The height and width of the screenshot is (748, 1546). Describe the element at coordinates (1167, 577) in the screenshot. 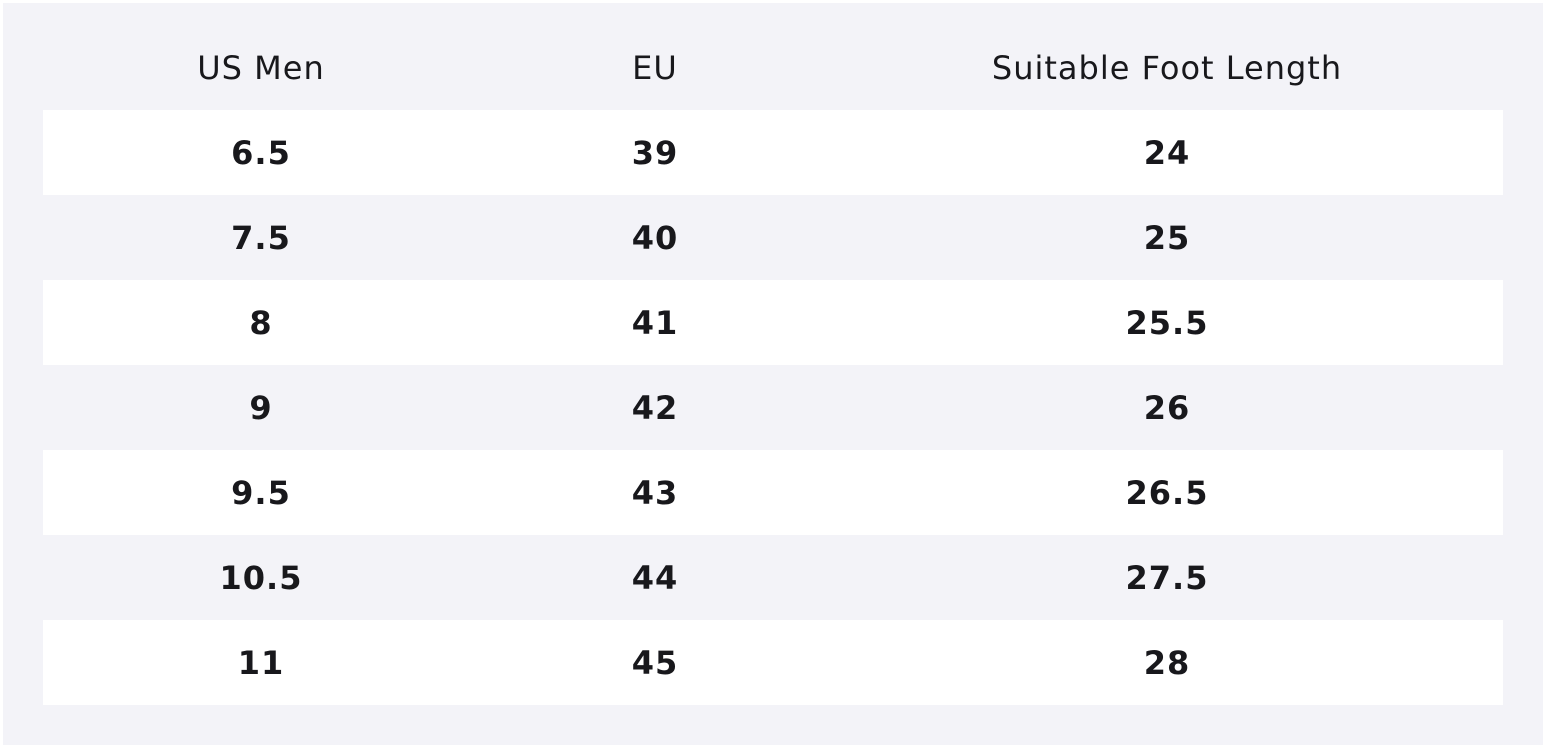

I see `table-cell: 27.5` at that location.